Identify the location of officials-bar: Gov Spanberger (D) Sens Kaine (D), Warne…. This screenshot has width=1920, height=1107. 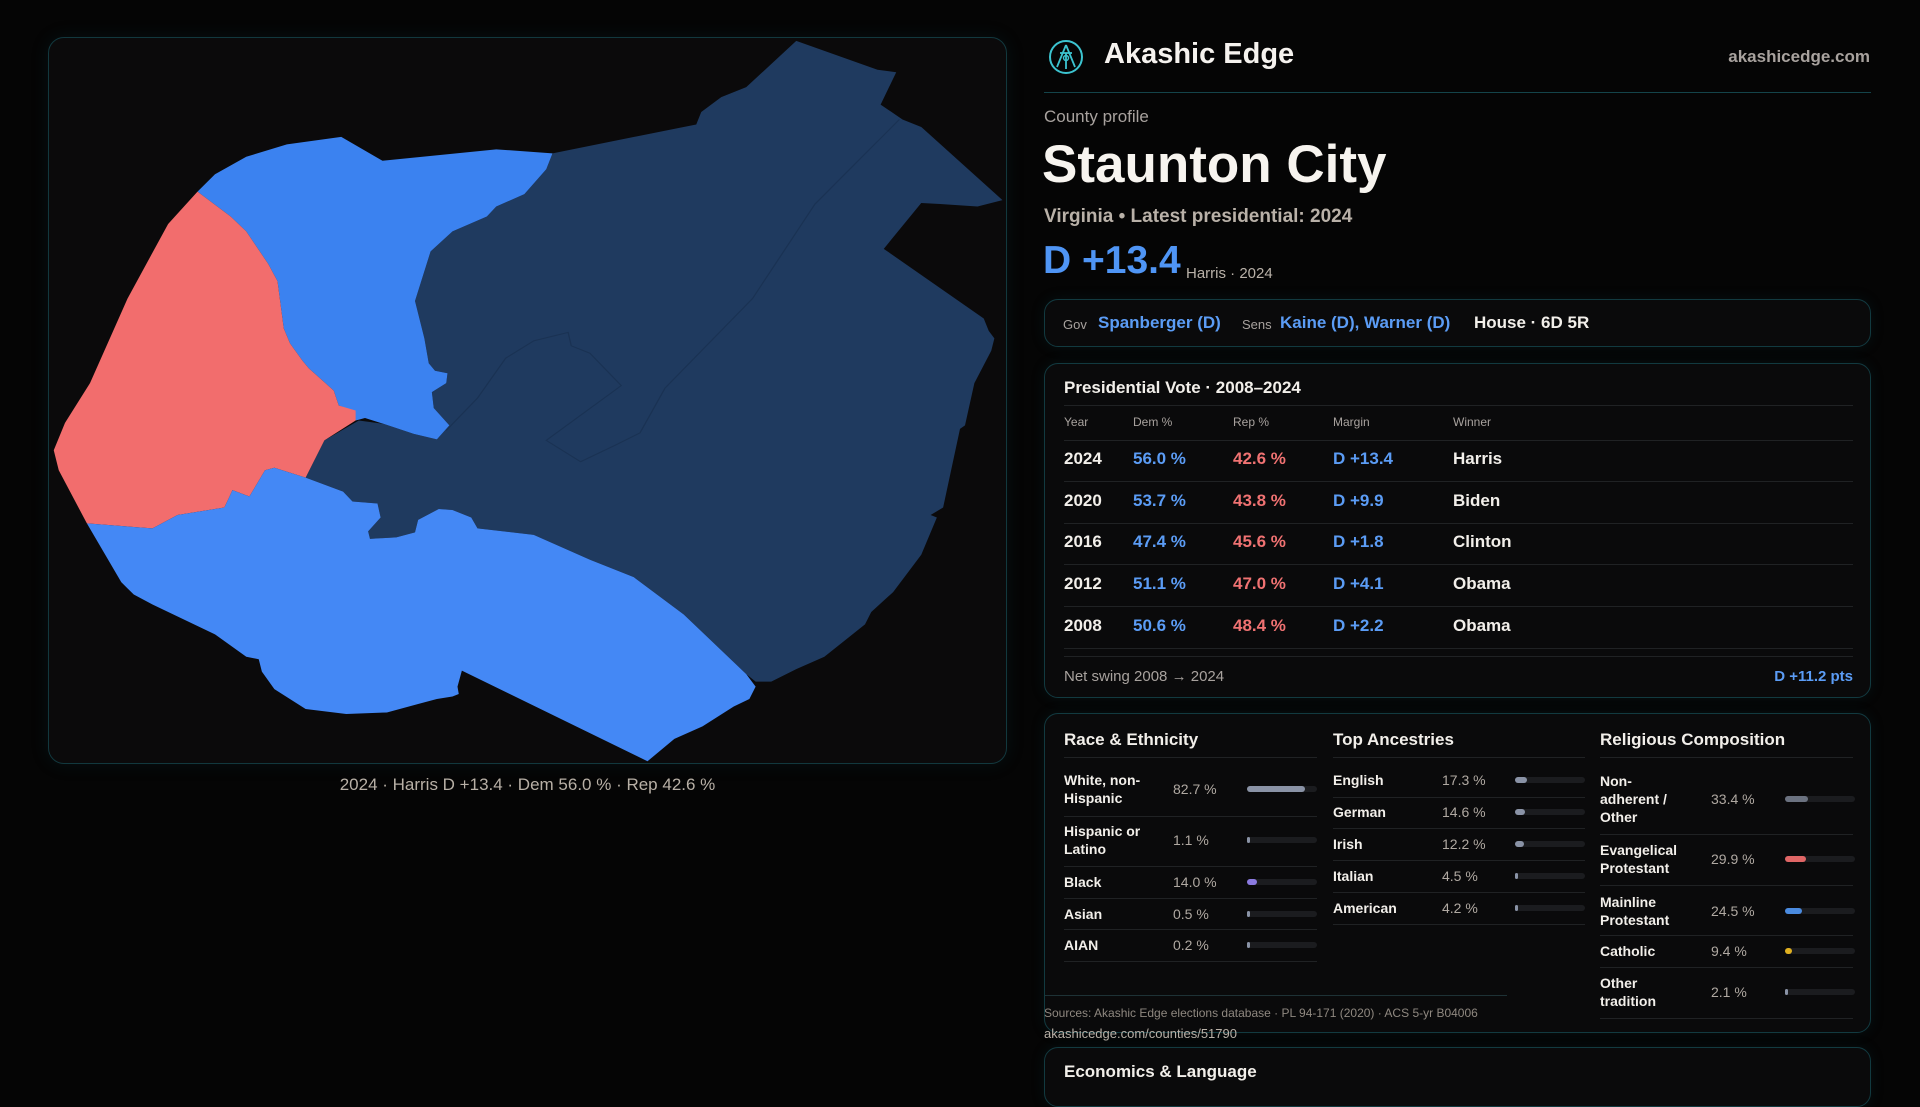
(1457, 323).